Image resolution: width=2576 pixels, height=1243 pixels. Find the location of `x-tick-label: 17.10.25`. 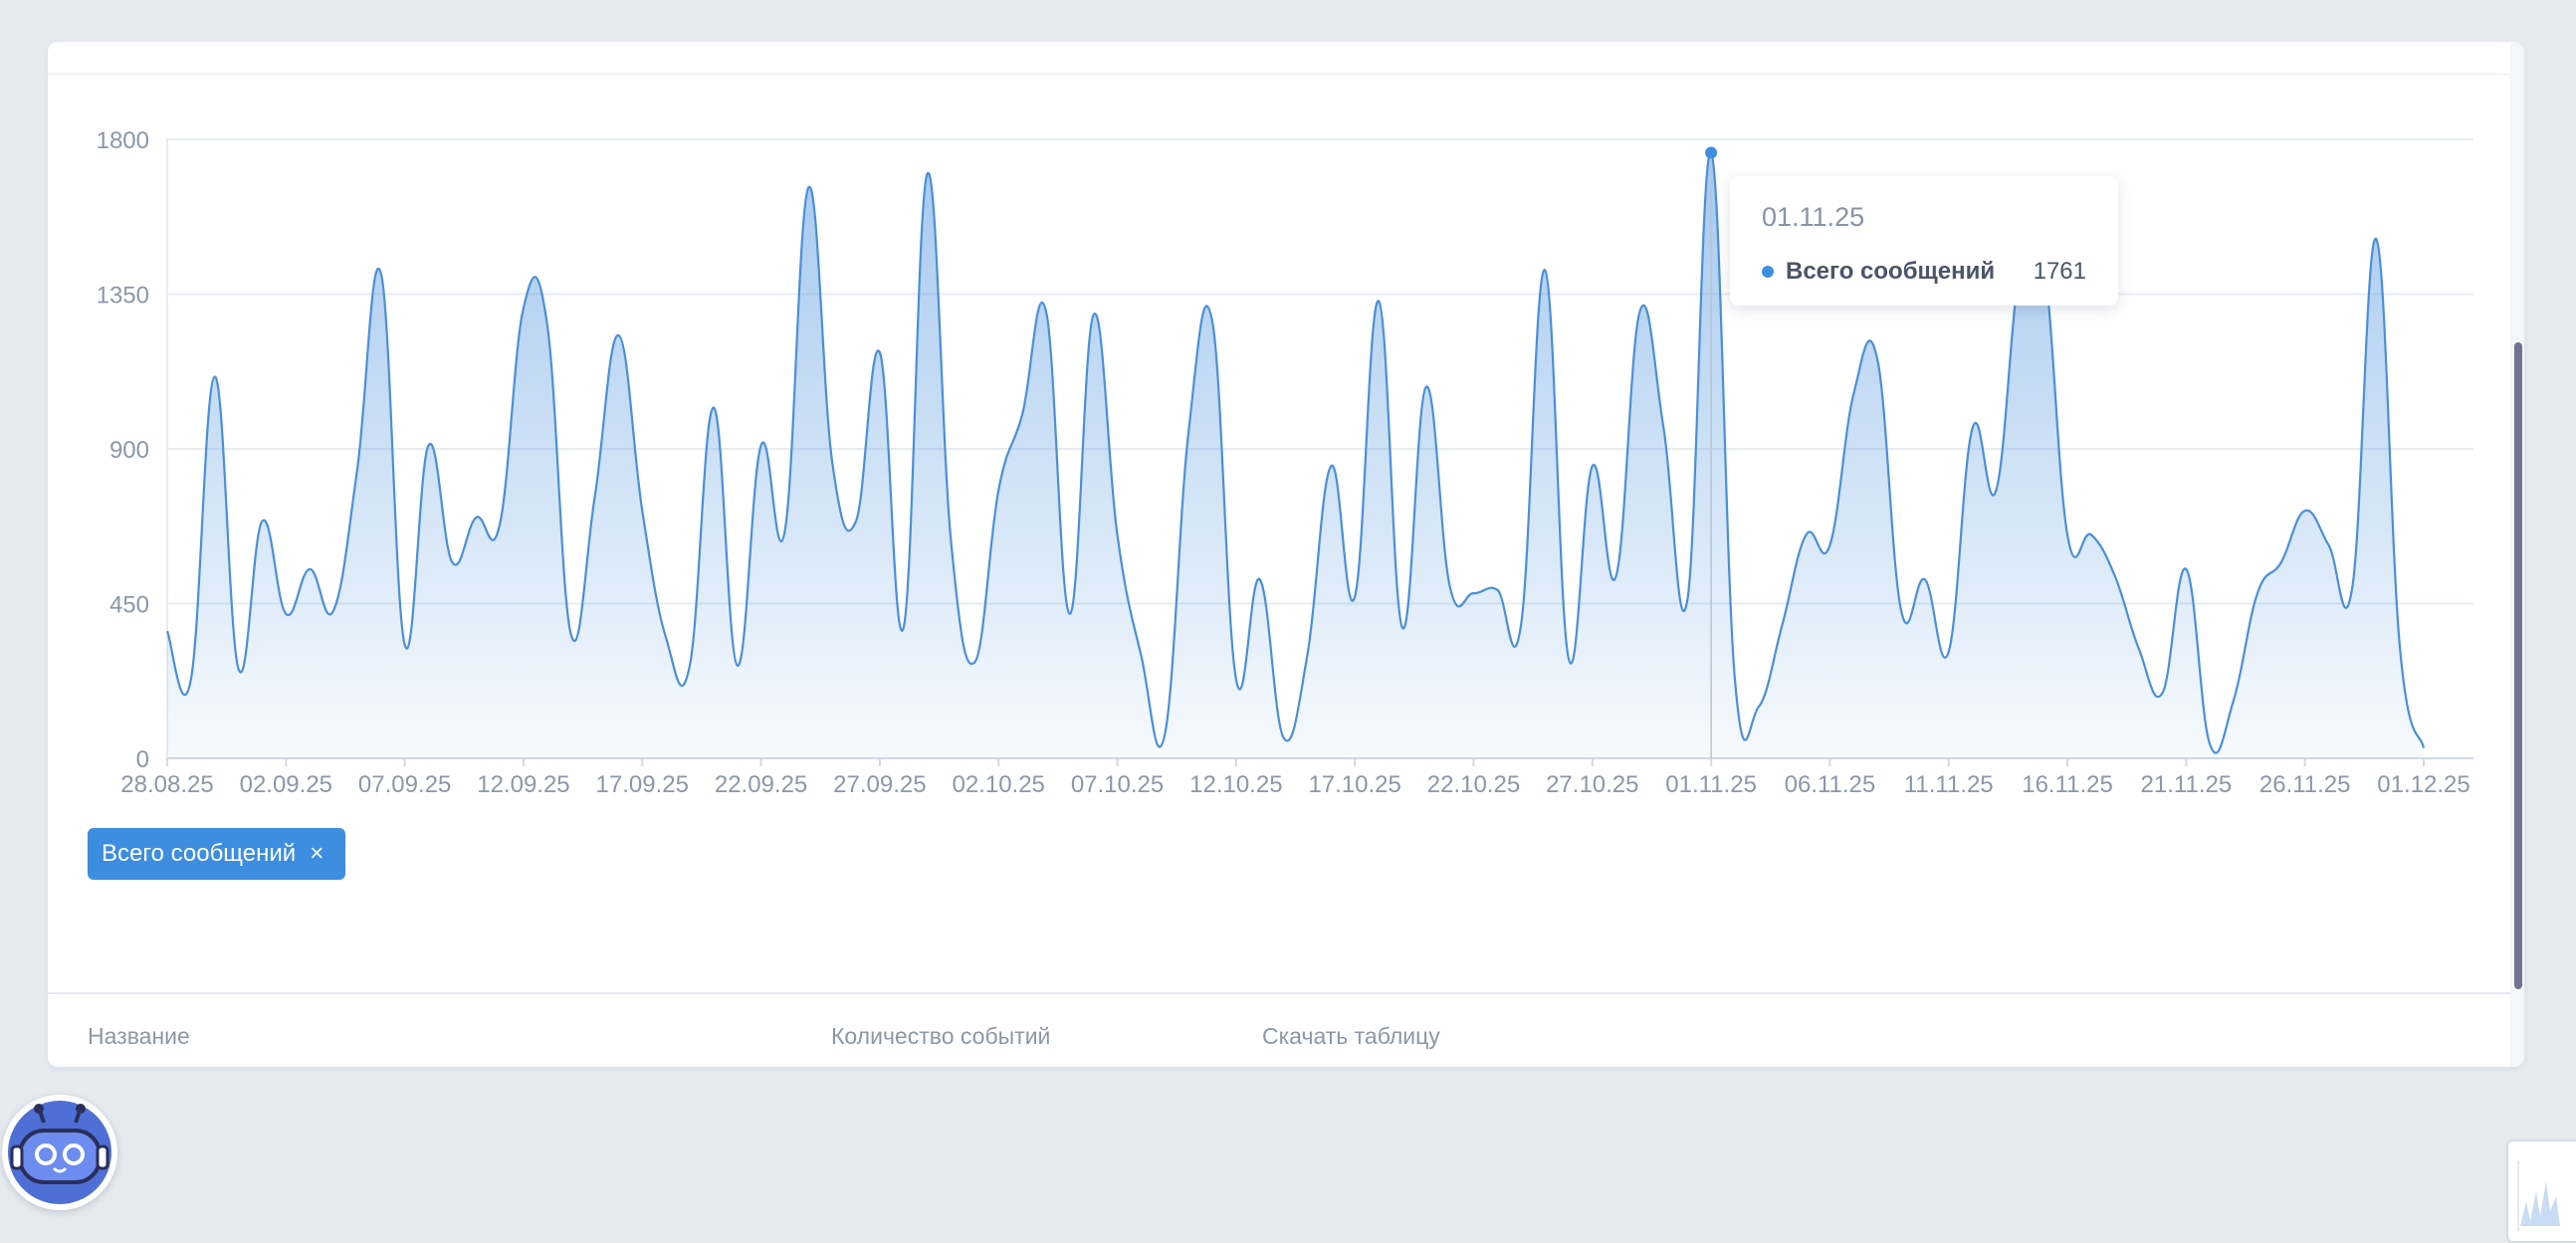

x-tick-label: 17.10.25 is located at coordinates (1354, 784).